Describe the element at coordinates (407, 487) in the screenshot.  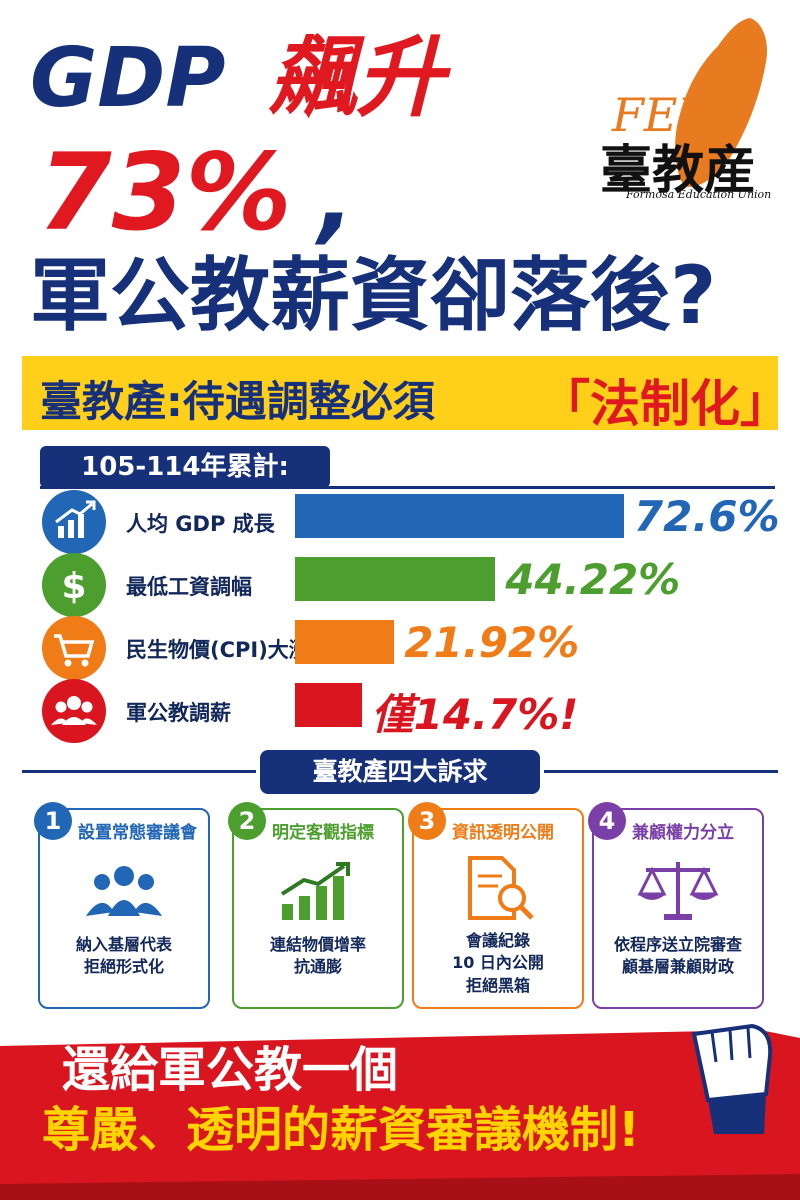
I see `period-divider` at that location.